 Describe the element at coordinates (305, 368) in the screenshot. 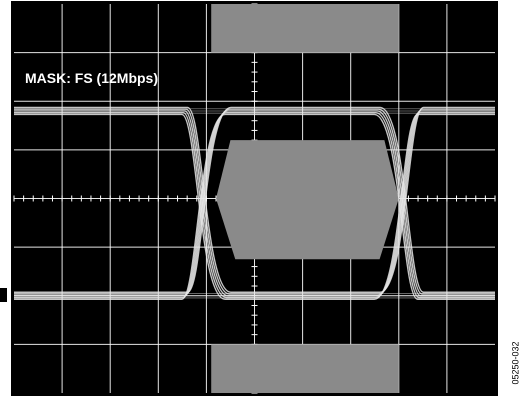

I see `mask-bottom-band` at that location.